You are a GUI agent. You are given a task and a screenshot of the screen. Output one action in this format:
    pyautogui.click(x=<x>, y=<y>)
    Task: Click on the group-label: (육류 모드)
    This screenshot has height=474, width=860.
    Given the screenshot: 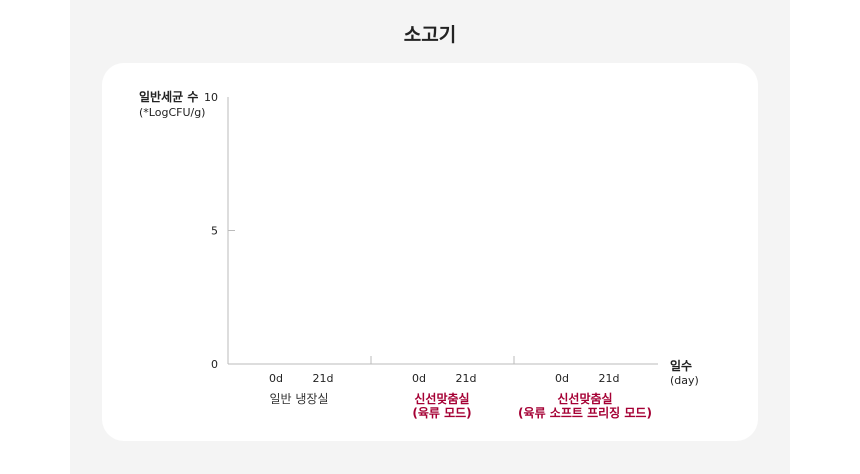 What is the action you would take?
    pyautogui.click(x=441, y=412)
    